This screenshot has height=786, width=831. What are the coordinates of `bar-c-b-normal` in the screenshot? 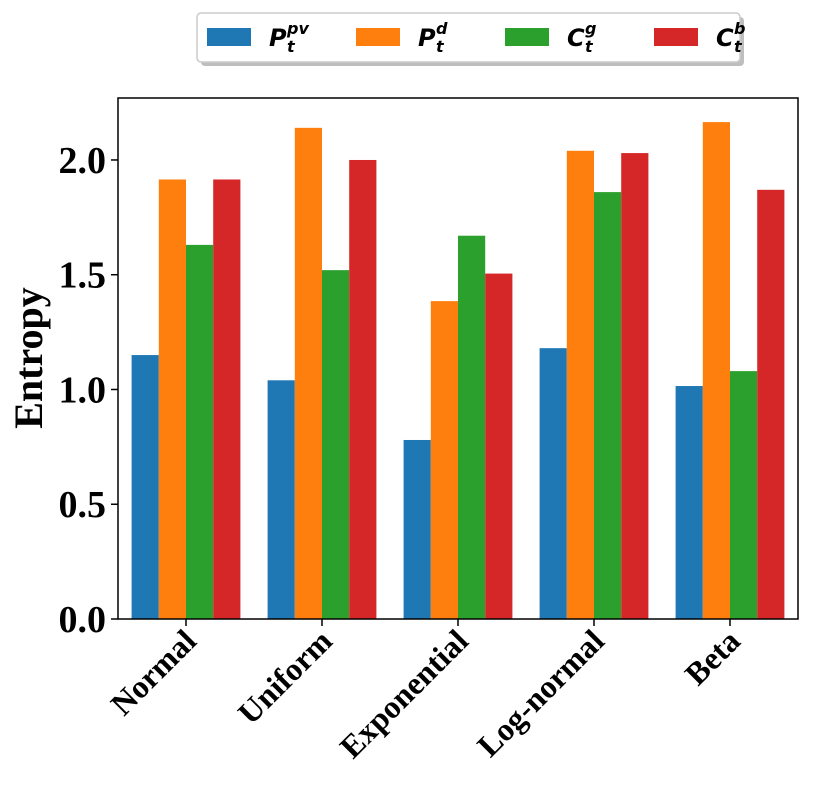 It's located at (227, 399).